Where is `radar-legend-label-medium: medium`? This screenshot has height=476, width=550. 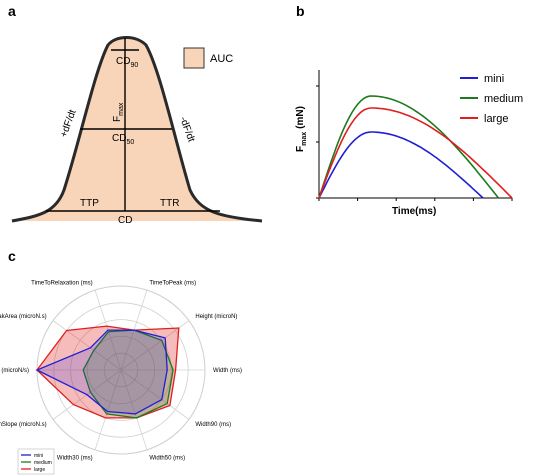 radar-legend-label-medium: medium is located at coordinates (43, 463).